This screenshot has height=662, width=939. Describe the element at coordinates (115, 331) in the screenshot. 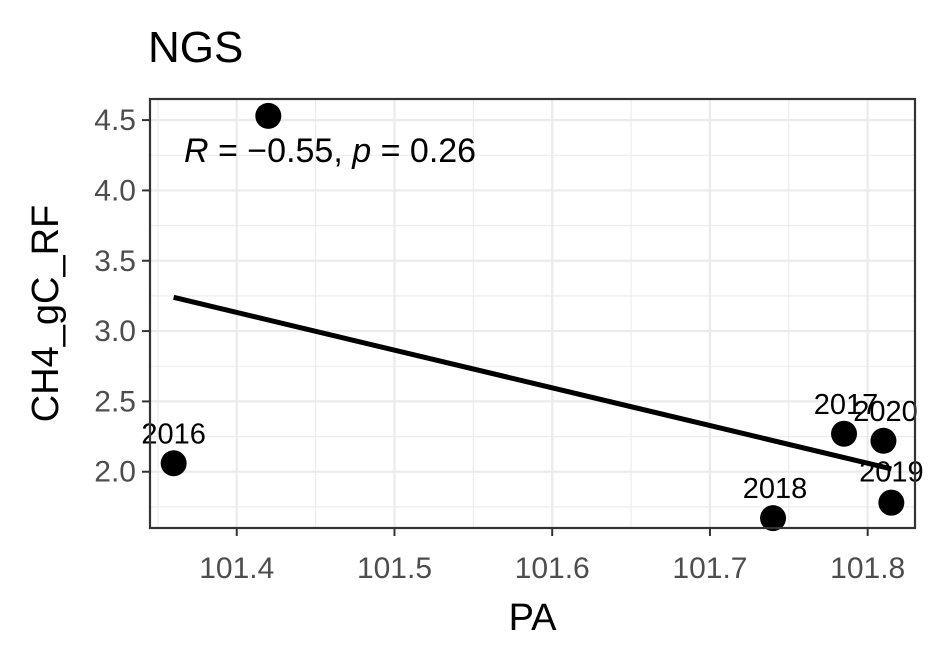

I see `y-tick-label: 3.0` at that location.